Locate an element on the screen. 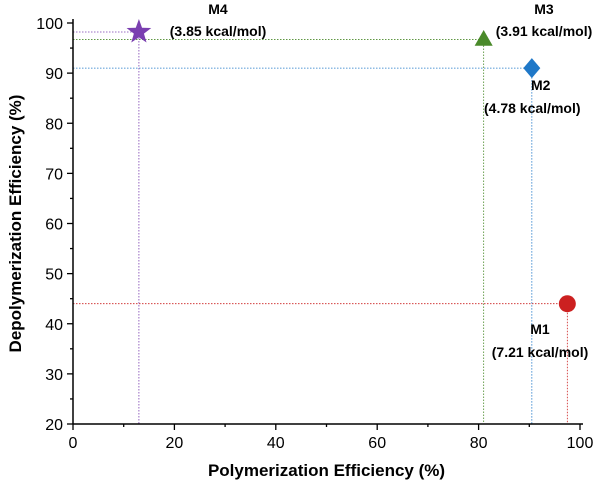 The height and width of the screenshot is (487, 607). y-tick-label: 20 is located at coordinates (54, 425).